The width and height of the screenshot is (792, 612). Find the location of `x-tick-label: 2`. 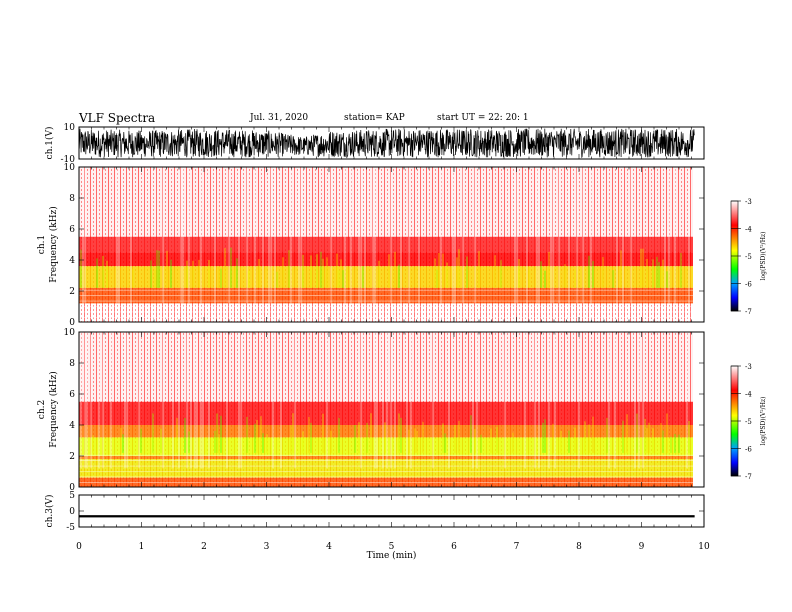

x-tick-label: 2 is located at coordinates (204, 547).